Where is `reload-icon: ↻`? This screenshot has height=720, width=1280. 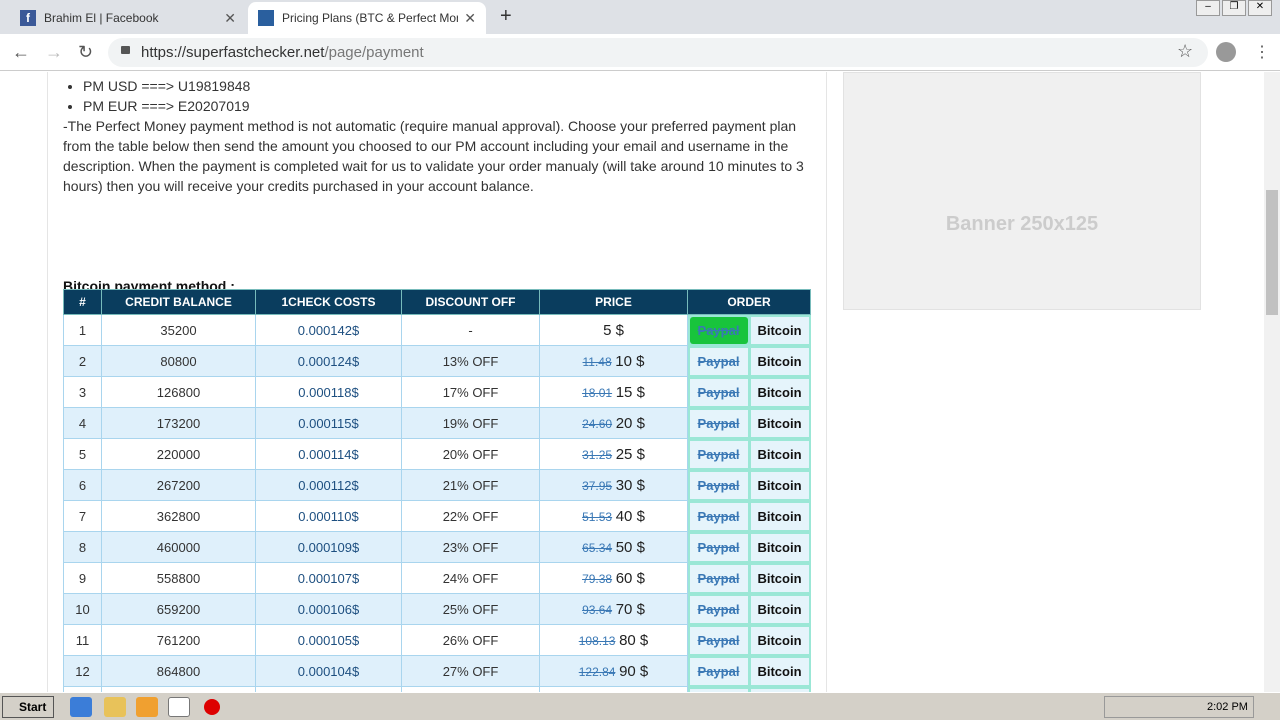 reload-icon: ↻ is located at coordinates (86, 52).